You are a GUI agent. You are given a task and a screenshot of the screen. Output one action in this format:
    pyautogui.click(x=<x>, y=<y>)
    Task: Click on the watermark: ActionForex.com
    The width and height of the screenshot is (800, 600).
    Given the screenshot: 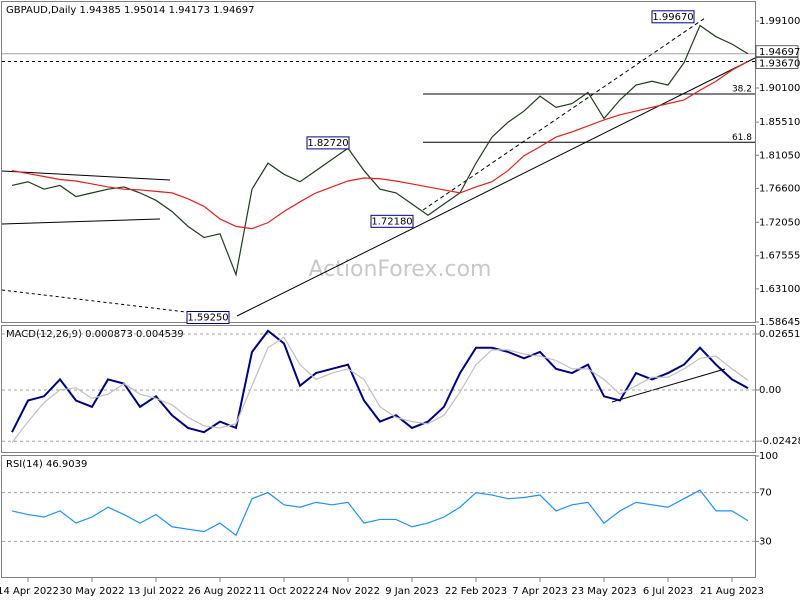 What is the action you would take?
    pyautogui.click(x=400, y=269)
    